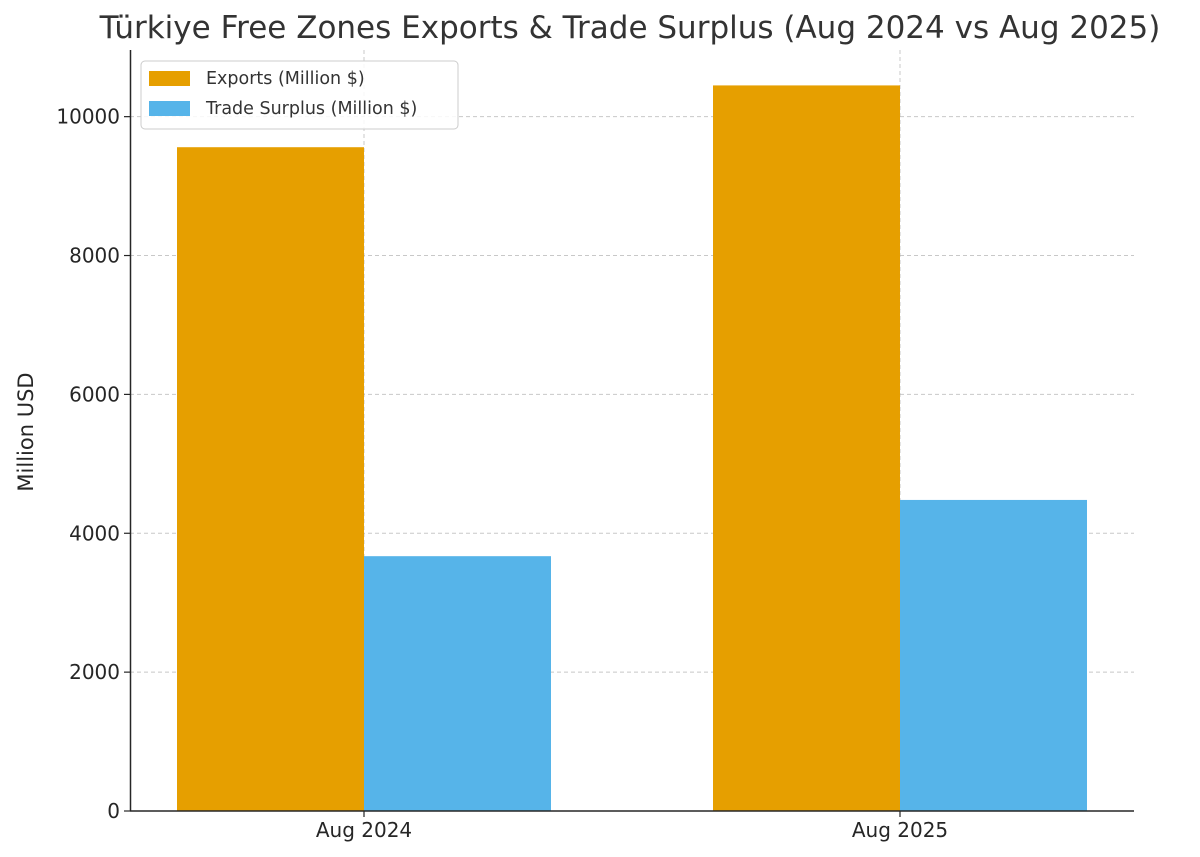 Image resolution: width=1200 pixels, height=857 pixels. What do you see at coordinates (632, 826) in the screenshot?
I see `x-ticks: Aug 2024 Aug 2025` at bounding box center [632, 826].